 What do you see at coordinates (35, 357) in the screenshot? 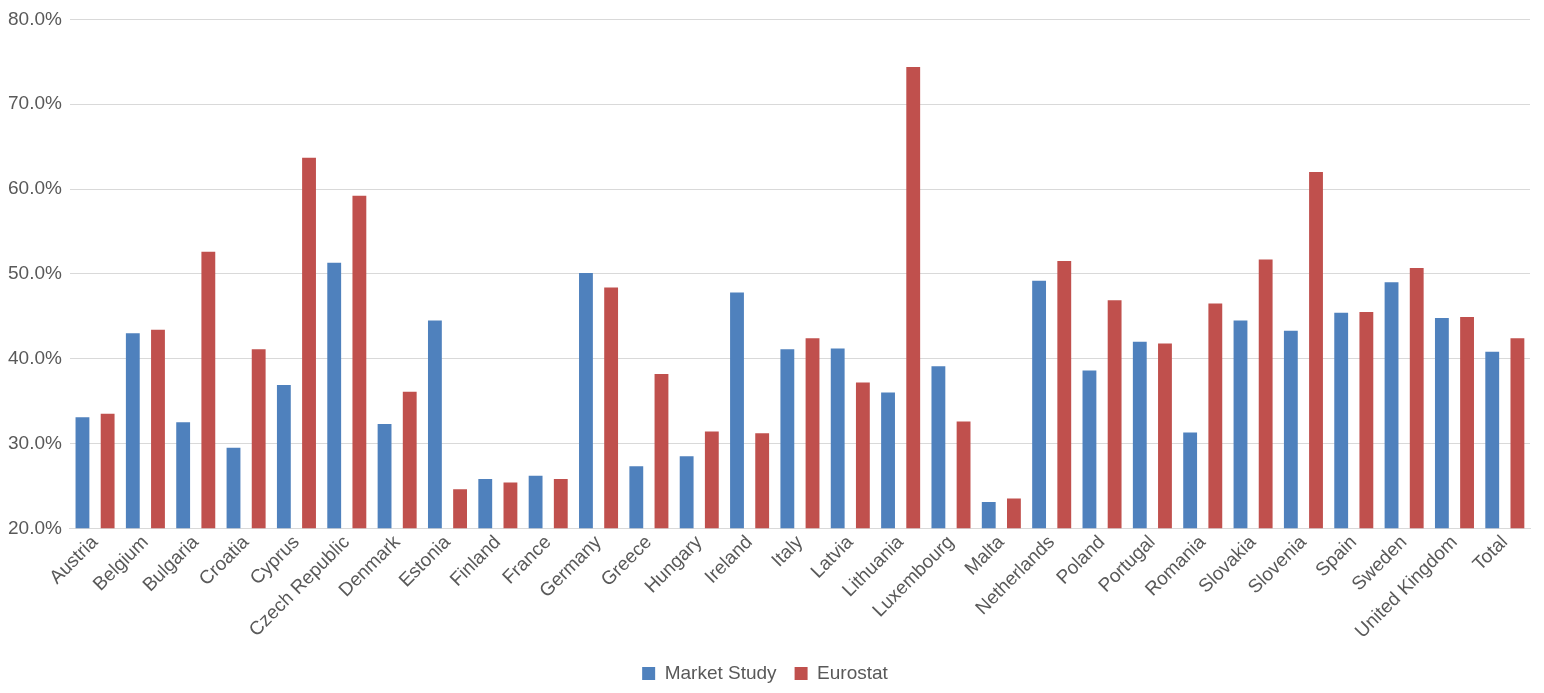
I see `y-tick-label: 40.0%` at bounding box center [35, 357].